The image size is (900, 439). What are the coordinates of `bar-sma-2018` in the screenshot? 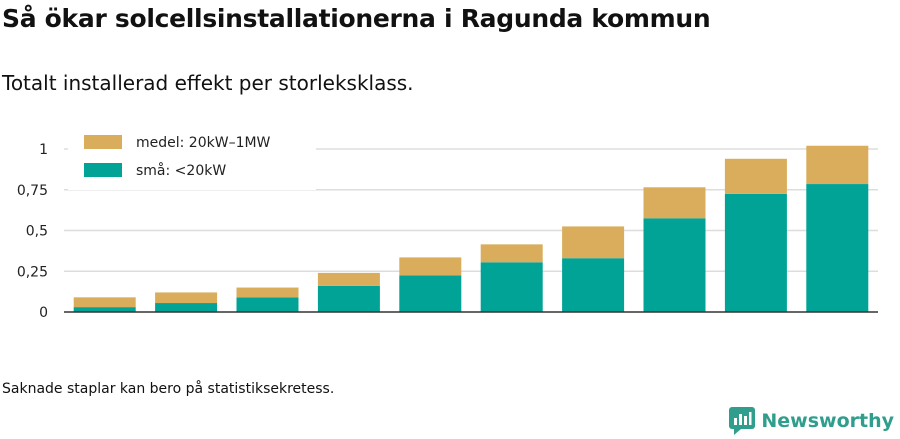 It's located at (267, 304).